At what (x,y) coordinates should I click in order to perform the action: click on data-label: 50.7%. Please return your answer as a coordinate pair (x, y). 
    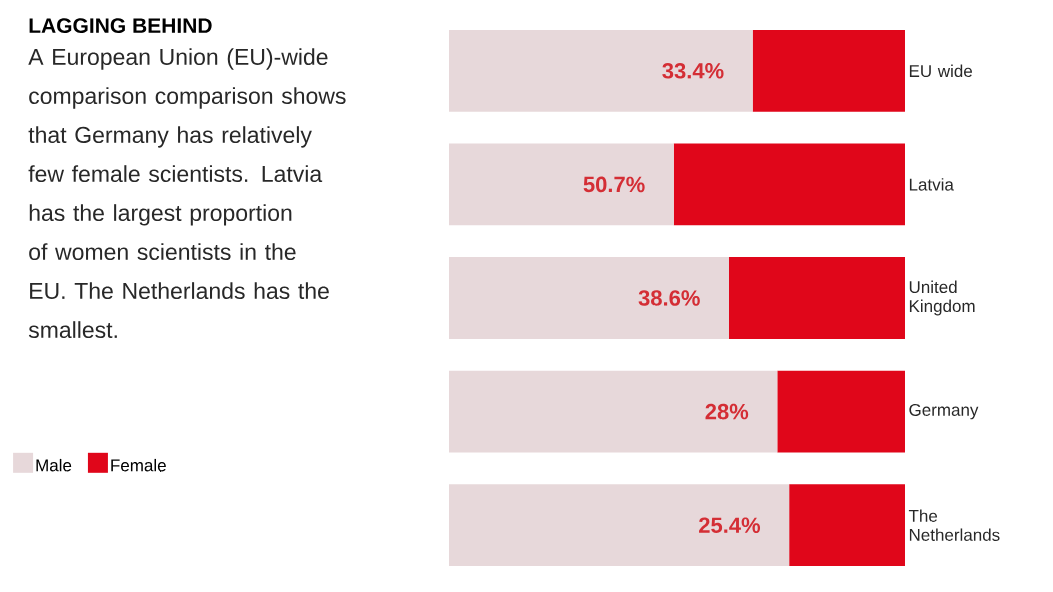
    Looking at the image, I should click on (614, 184).